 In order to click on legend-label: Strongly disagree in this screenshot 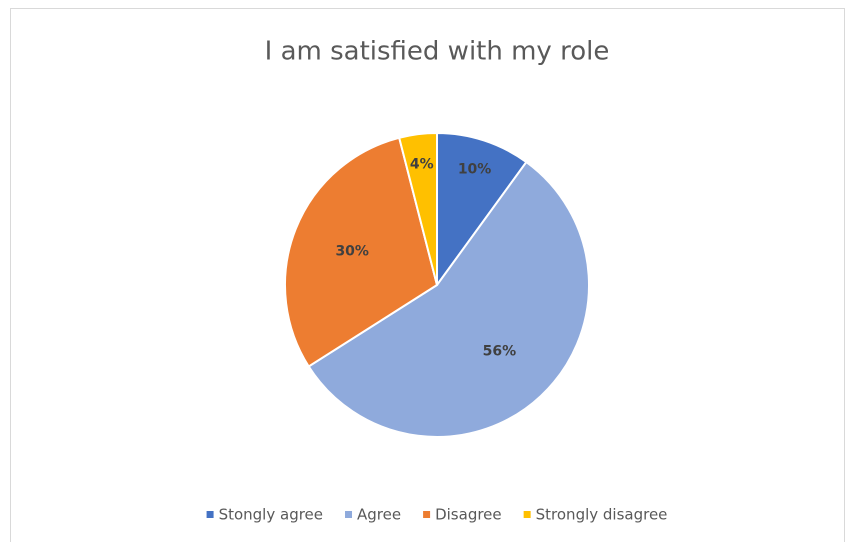, I will do `click(602, 515)`.